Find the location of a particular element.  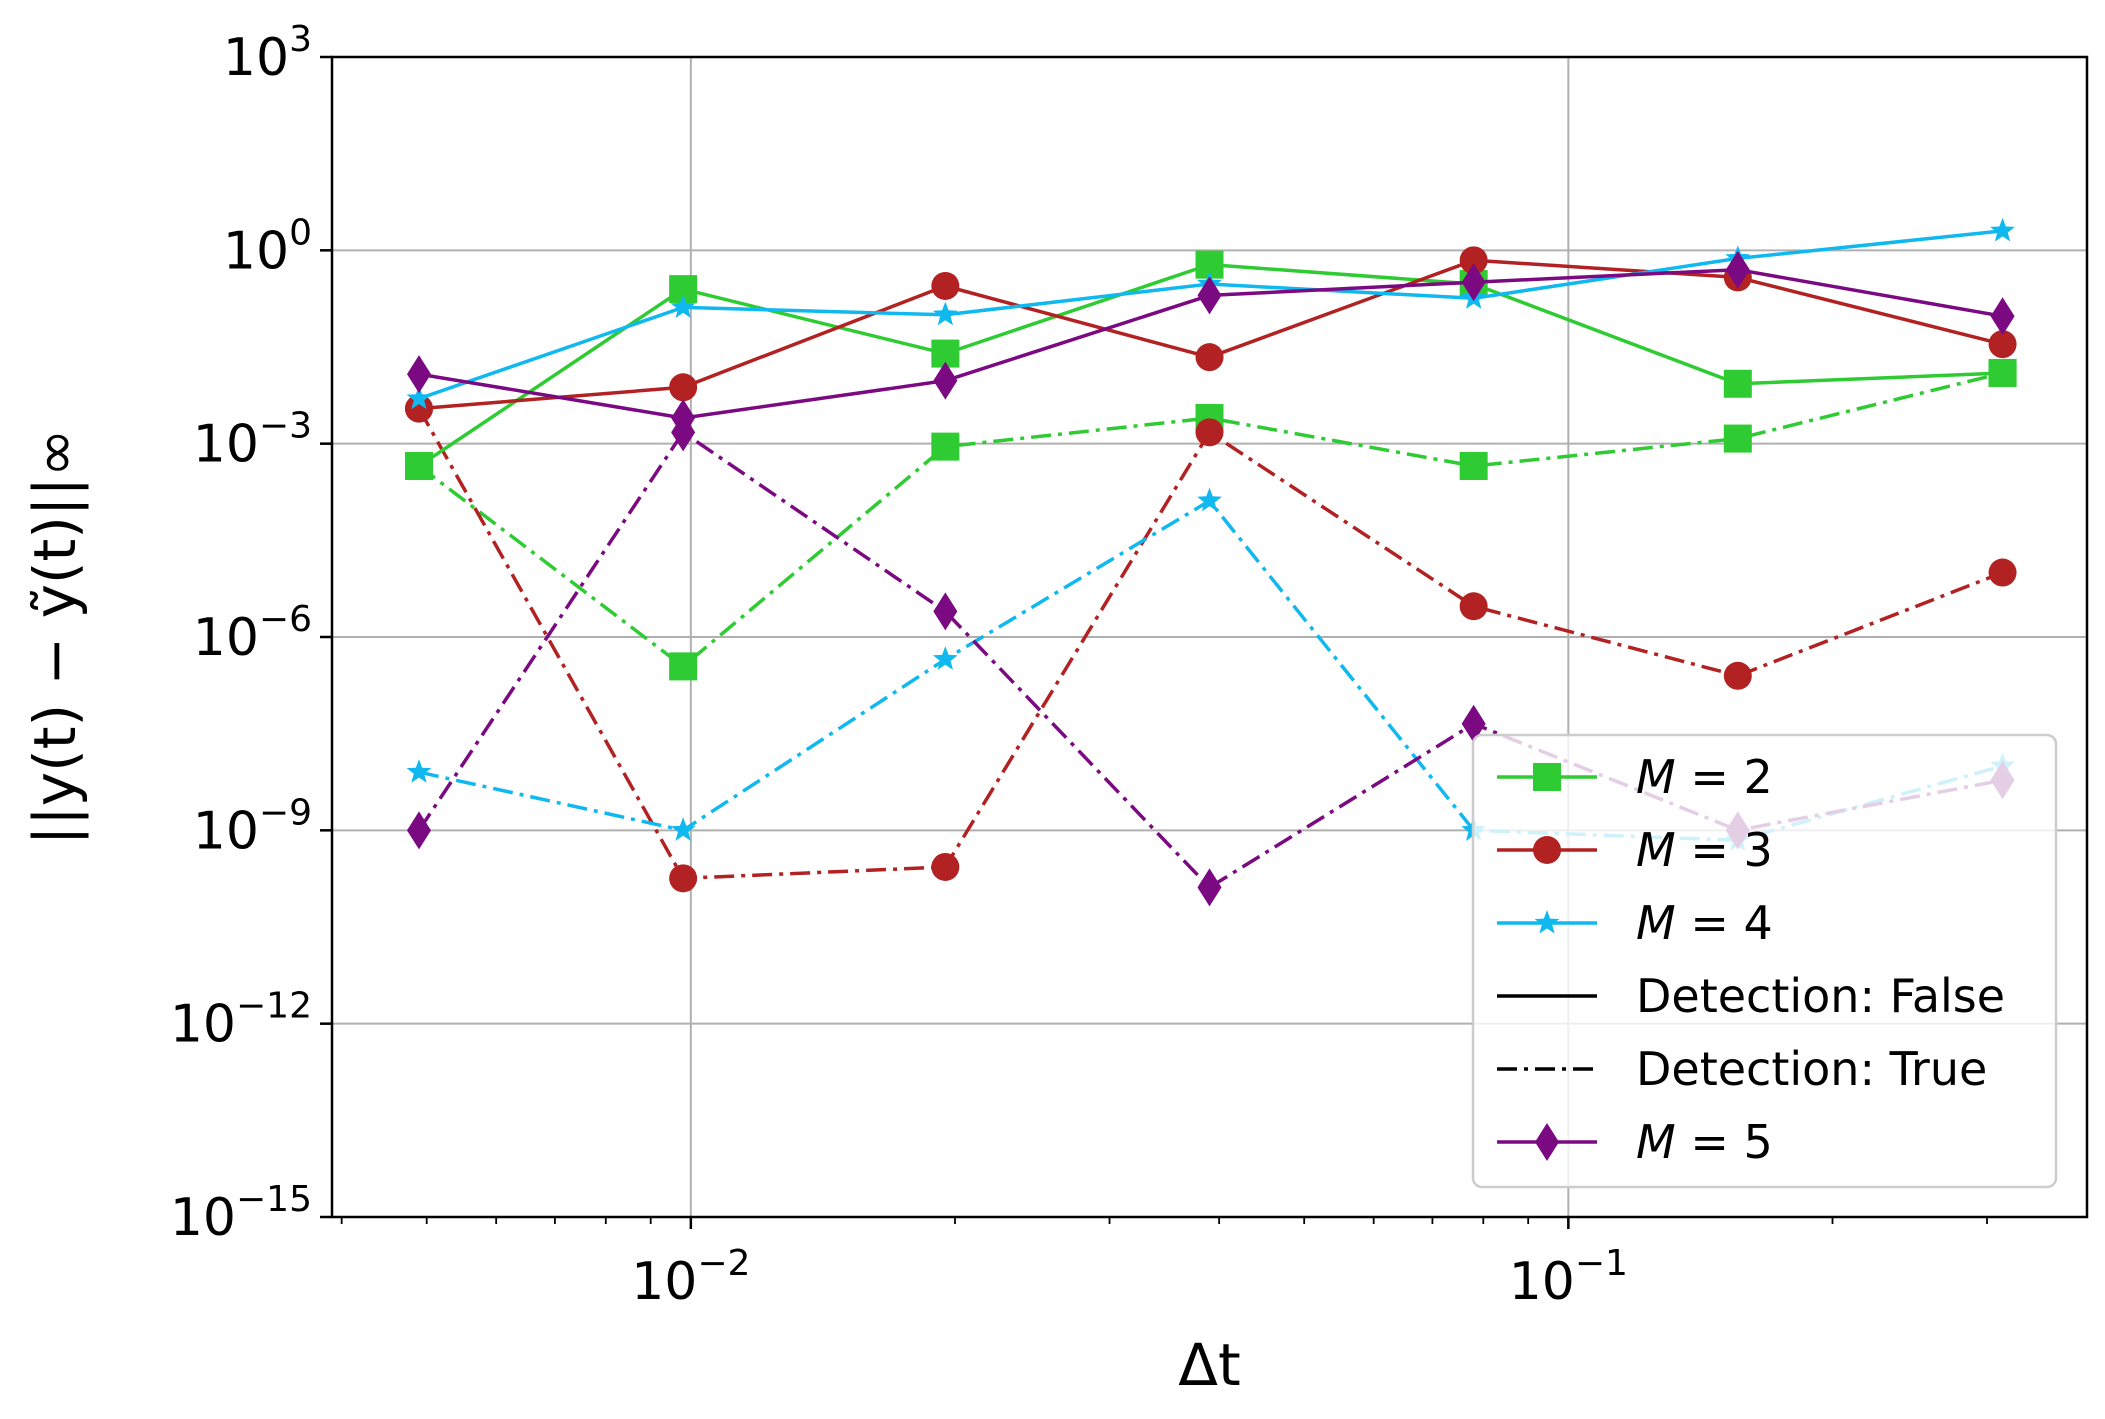

legend-entry: Detection: False is located at coordinates (1751, 996).